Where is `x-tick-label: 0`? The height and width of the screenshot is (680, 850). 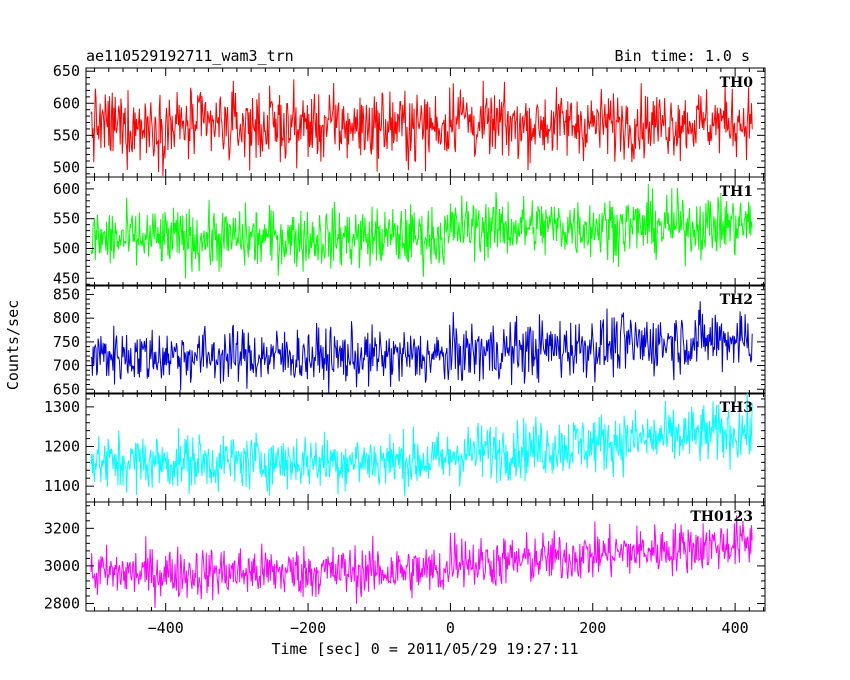 x-tick-label: 0 is located at coordinates (450, 628).